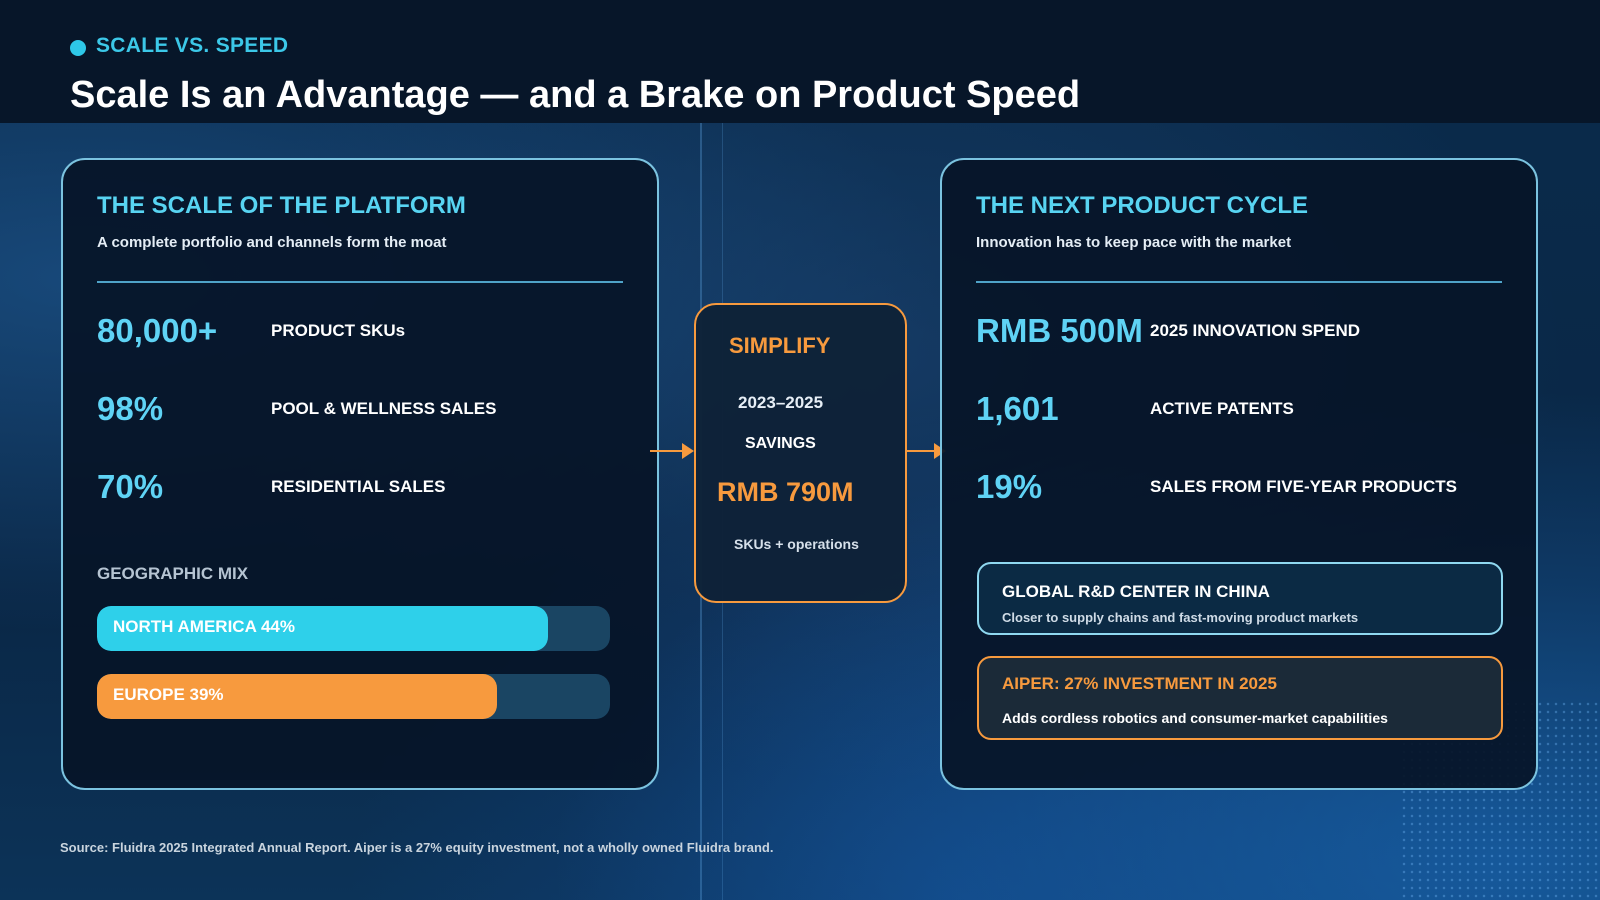 The height and width of the screenshot is (900, 1600). What do you see at coordinates (688, 451) in the screenshot?
I see `arrow-right-icon` at bounding box center [688, 451].